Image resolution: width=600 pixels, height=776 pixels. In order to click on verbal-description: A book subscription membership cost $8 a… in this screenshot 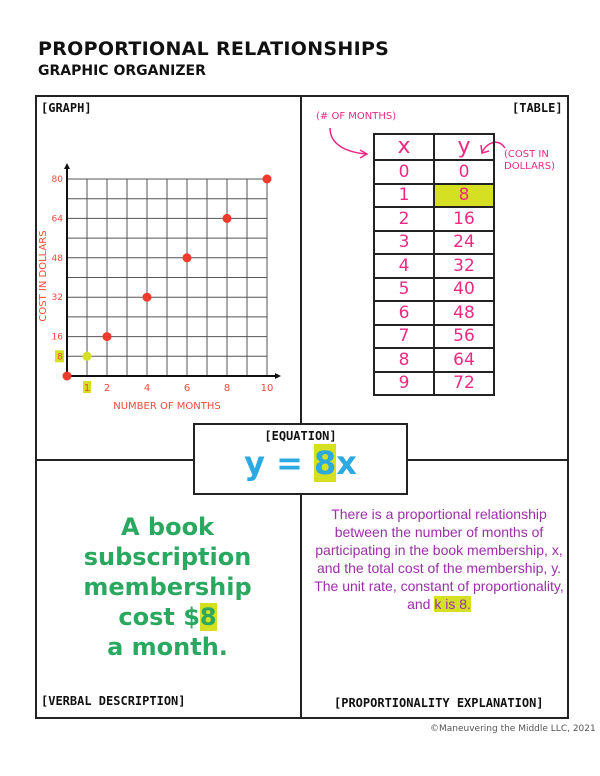, I will do `click(167, 587)`.